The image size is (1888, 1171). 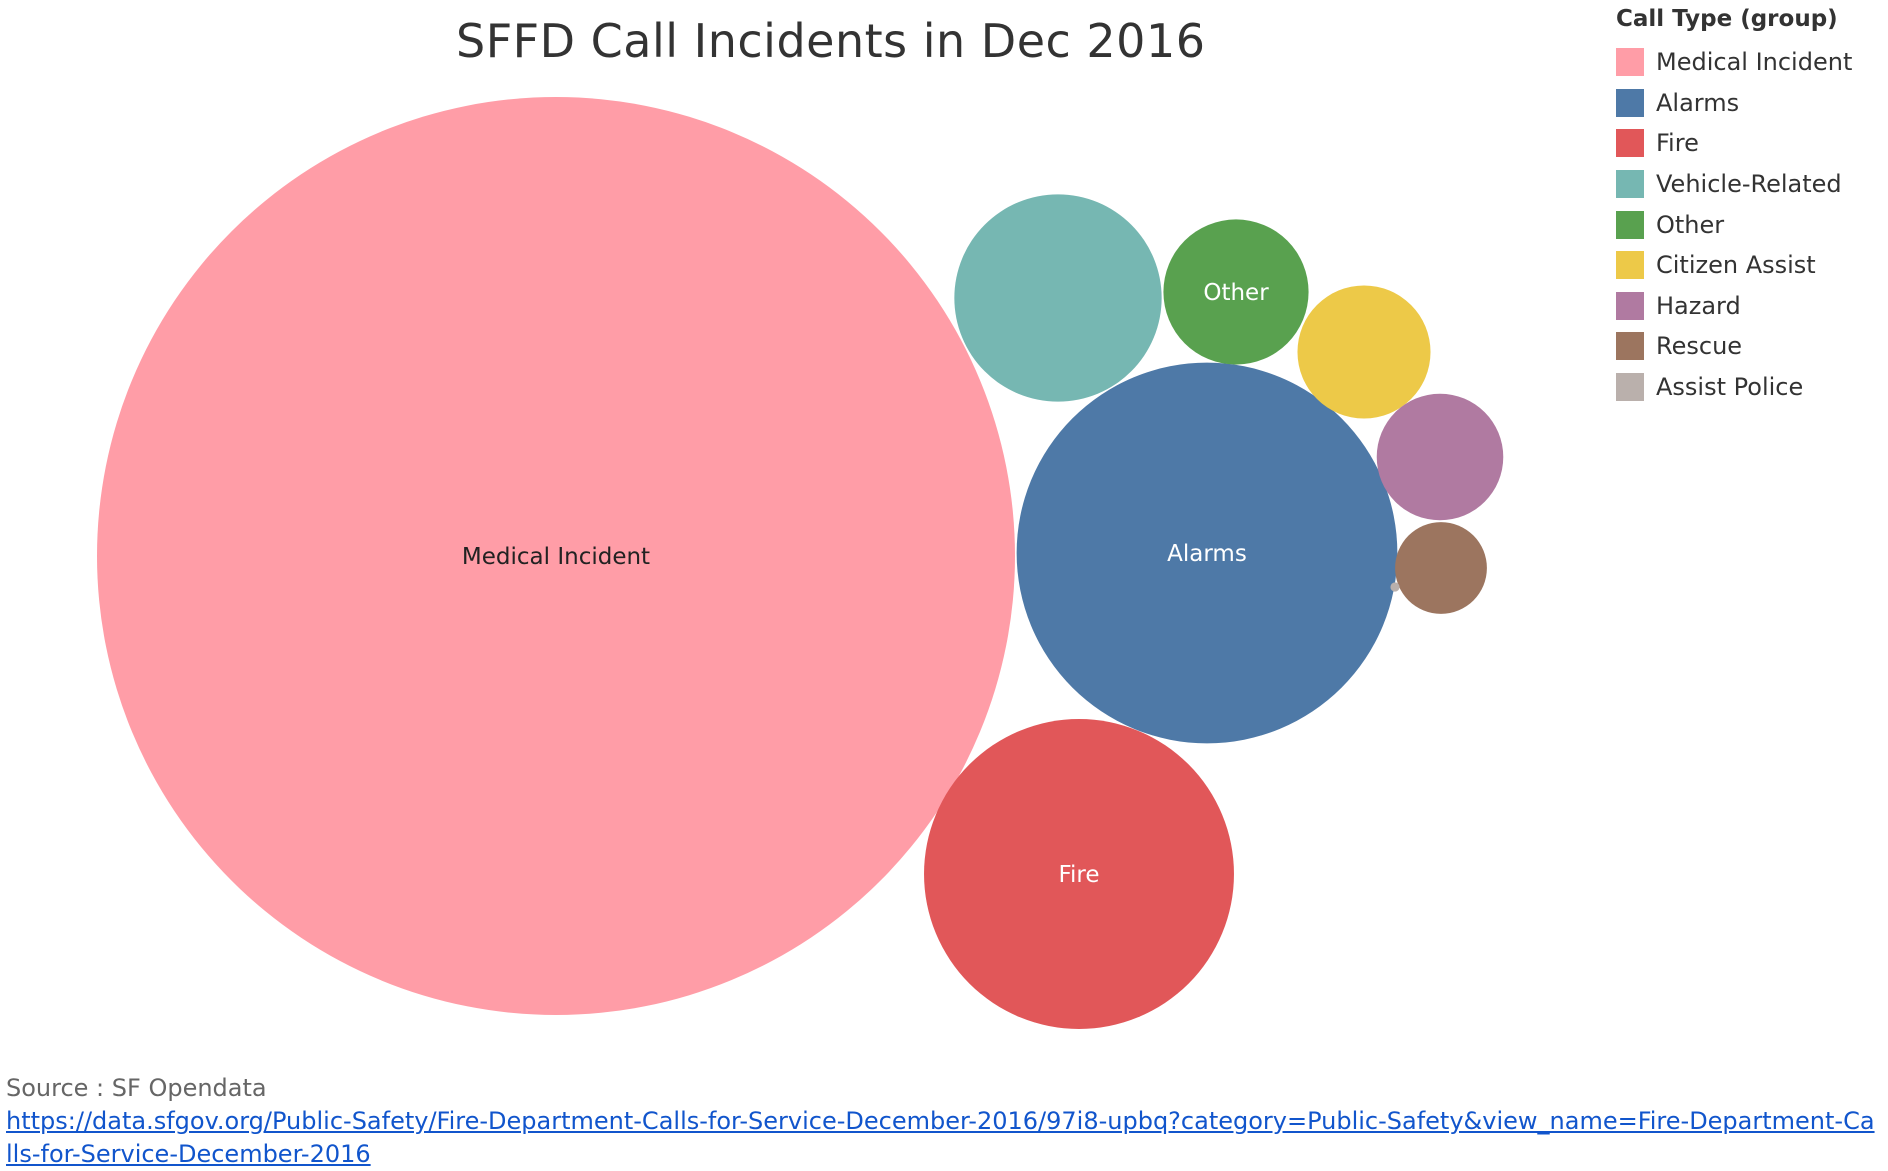 What do you see at coordinates (1058, 298) in the screenshot?
I see `bubble-vehicle-related` at bounding box center [1058, 298].